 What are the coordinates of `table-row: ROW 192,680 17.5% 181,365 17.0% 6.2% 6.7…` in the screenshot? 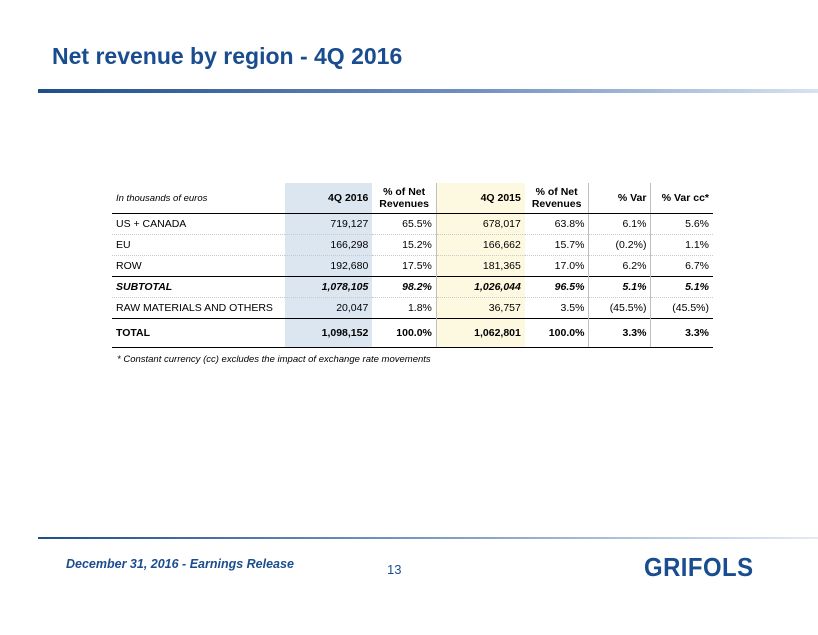 It's located at (412, 266).